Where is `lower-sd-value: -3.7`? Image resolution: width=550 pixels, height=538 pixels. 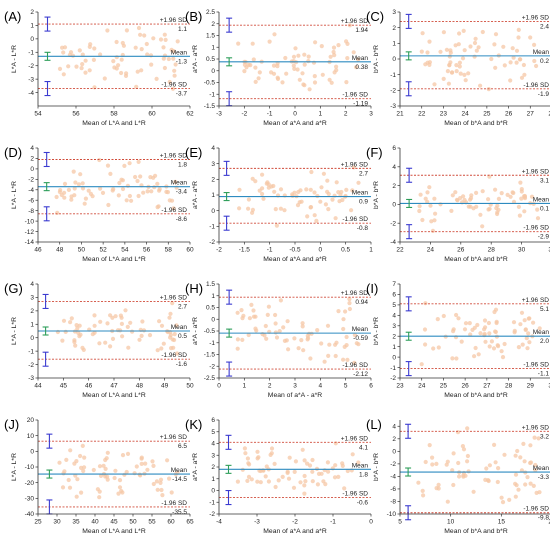 lower-sd-value: -3.7 is located at coordinates (182, 94).